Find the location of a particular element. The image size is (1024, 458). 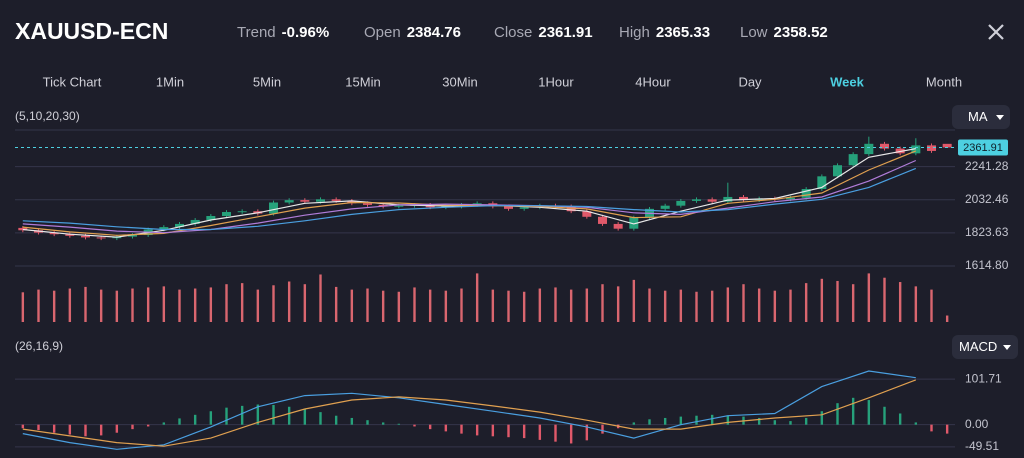

timeframe-tab: Day is located at coordinates (750, 81).